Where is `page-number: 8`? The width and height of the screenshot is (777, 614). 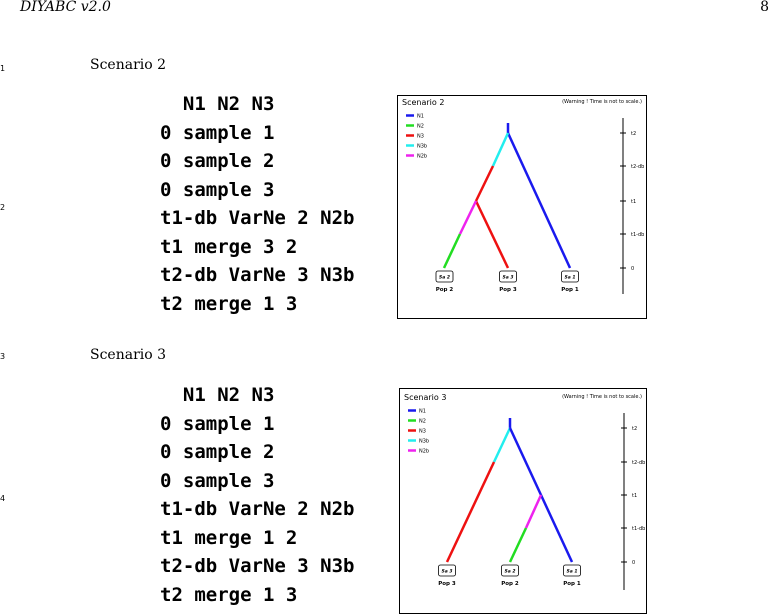 page-number: 8 is located at coordinates (764, 7).